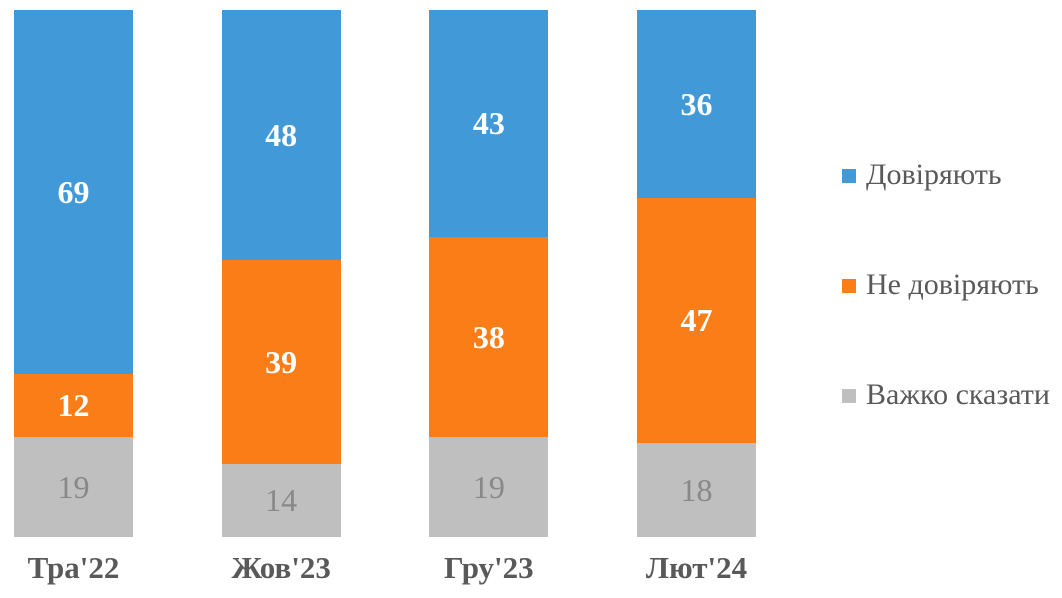 The height and width of the screenshot is (598, 1062). I want to click on segment-distrust: 47, so click(696, 320).